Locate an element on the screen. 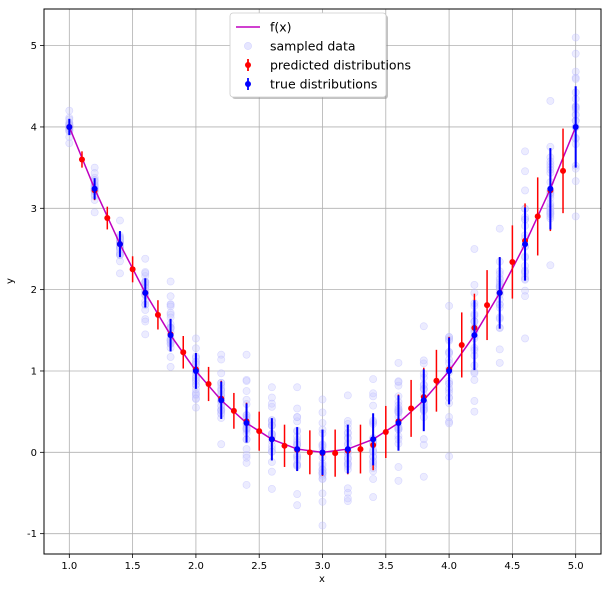 This screenshot has height=596, width=611. x-tick-label: 3.5 is located at coordinates (386, 566).